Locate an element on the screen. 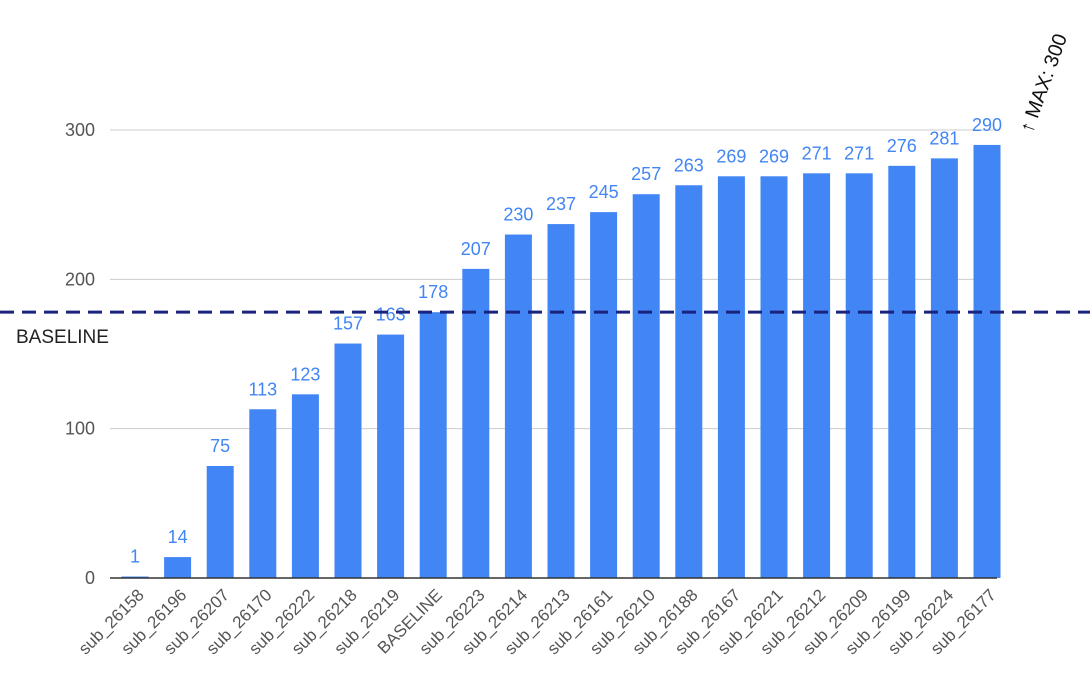 Image resolution: width=1090 pixels, height=695 pixels. baseline-layer: BASELINE is located at coordinates (545, 329).